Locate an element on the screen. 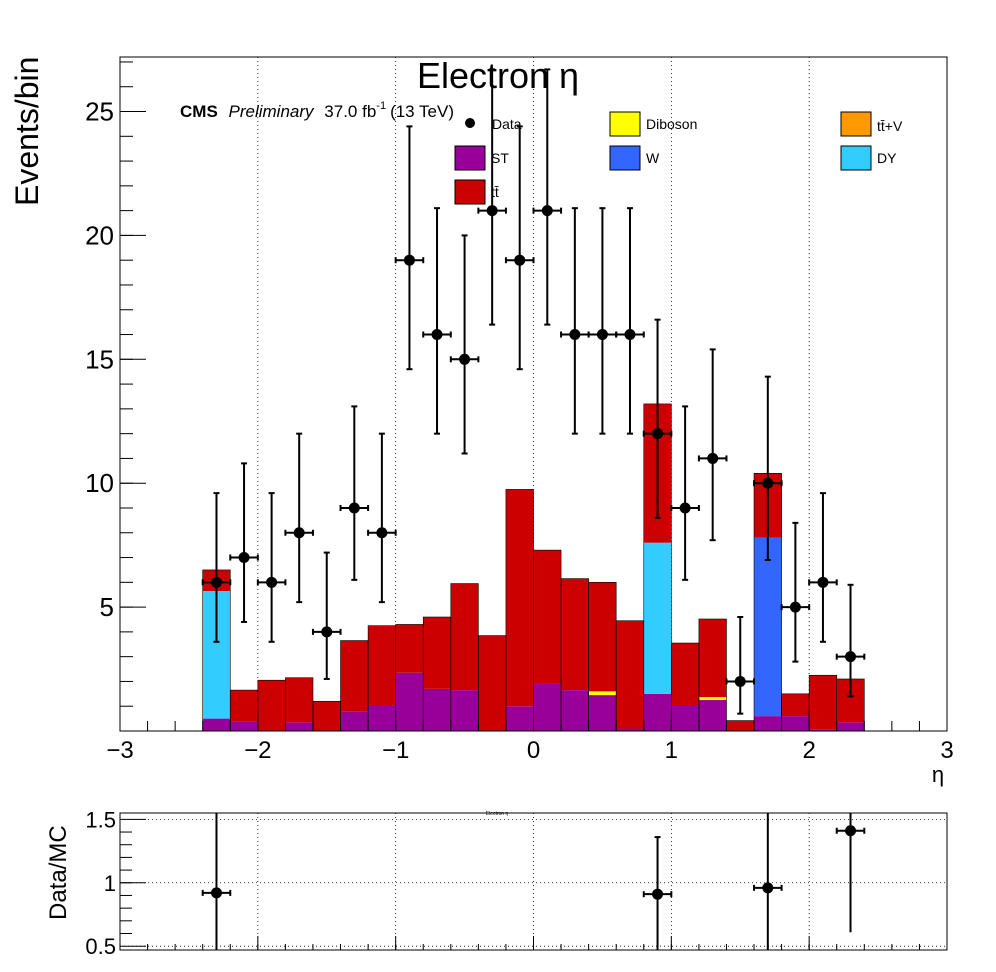 The height and width of the screenshot is (972, 996). ratio-axis-ticks: 0.5 1 1.5 is located at coordinates (516, 883).